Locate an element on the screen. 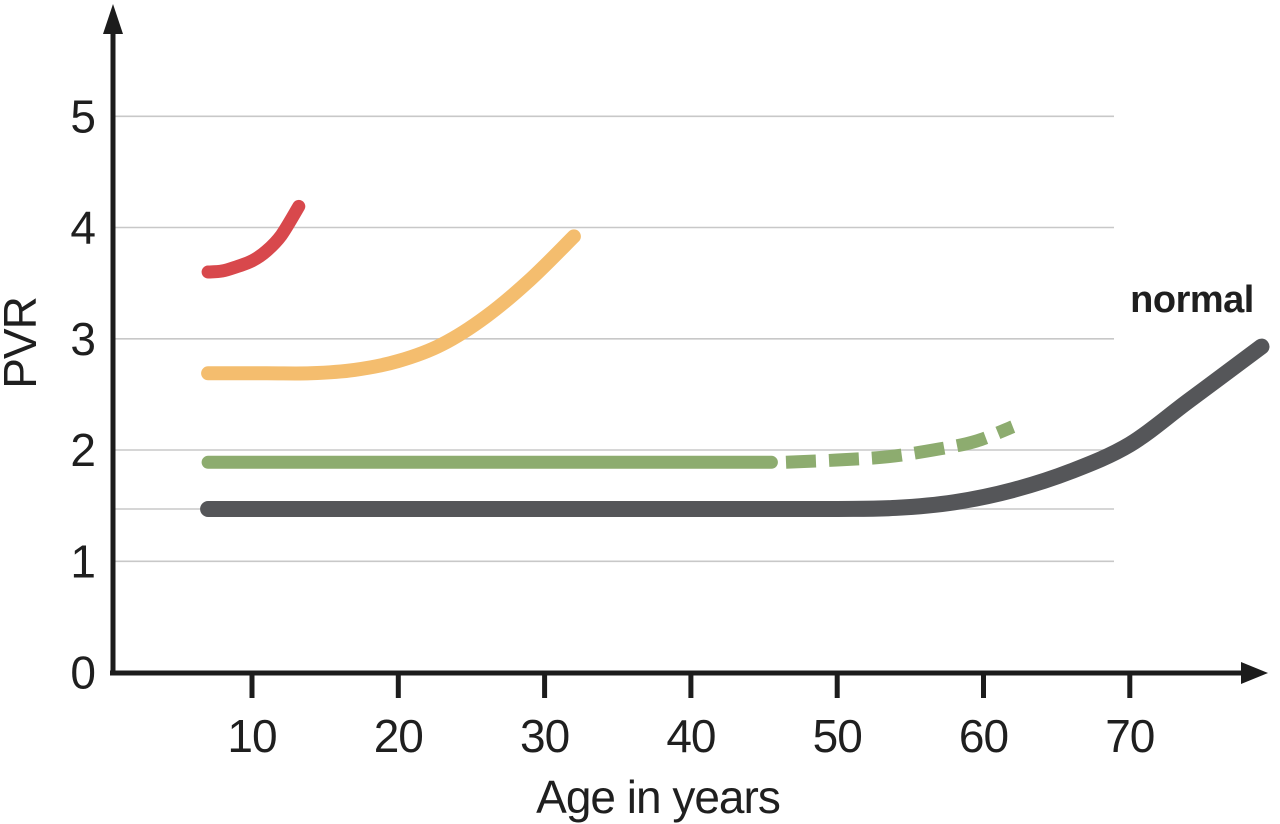 This screenshot has width=1280, height=824. y-tick-label-1: 1 is located at coordinates (82, 561).